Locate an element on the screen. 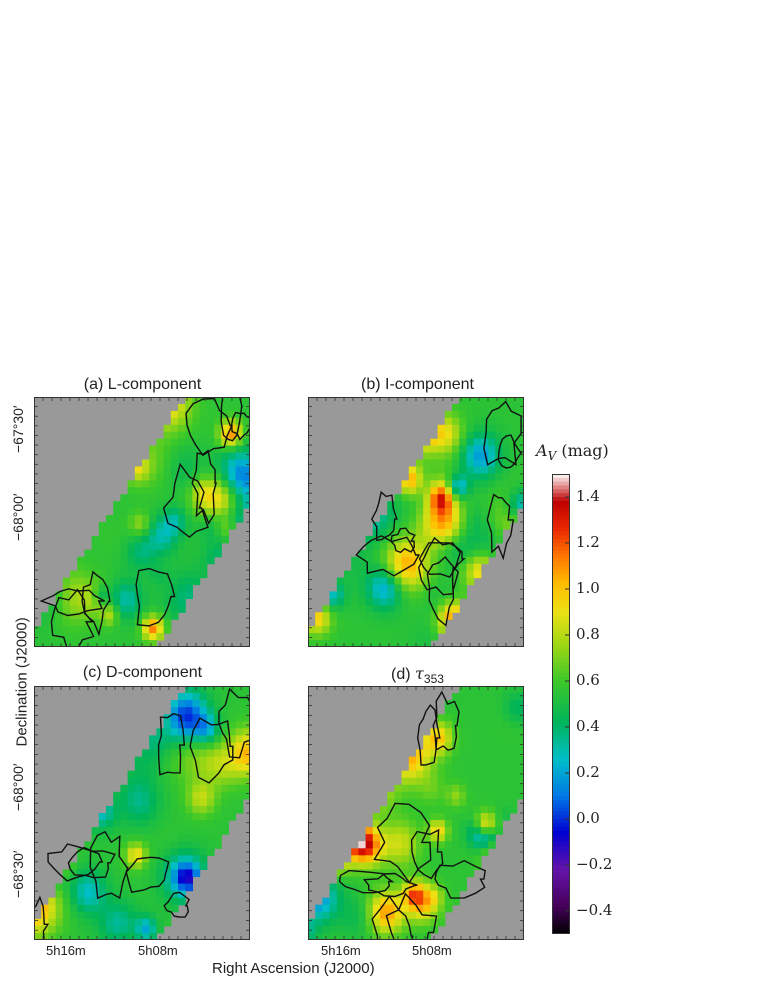  panel-a-contour is located at coordinates (209, 427).